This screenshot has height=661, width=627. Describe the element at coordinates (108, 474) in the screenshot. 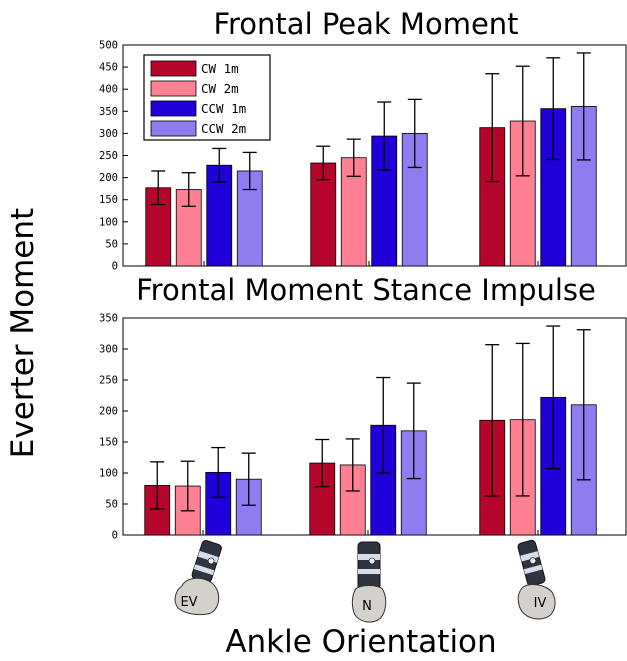

I see `panel2-ytick-label: 100` at that location.